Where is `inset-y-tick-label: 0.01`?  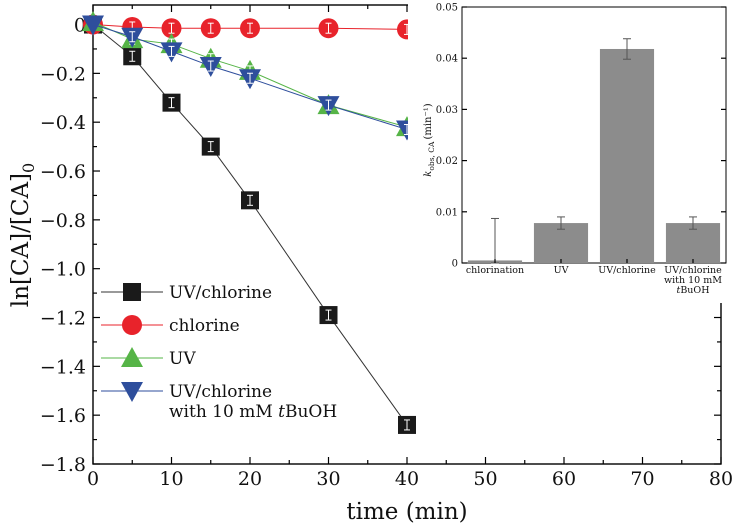 inset-y-tick-label: 0.01 is located at coordinates (447, 212).